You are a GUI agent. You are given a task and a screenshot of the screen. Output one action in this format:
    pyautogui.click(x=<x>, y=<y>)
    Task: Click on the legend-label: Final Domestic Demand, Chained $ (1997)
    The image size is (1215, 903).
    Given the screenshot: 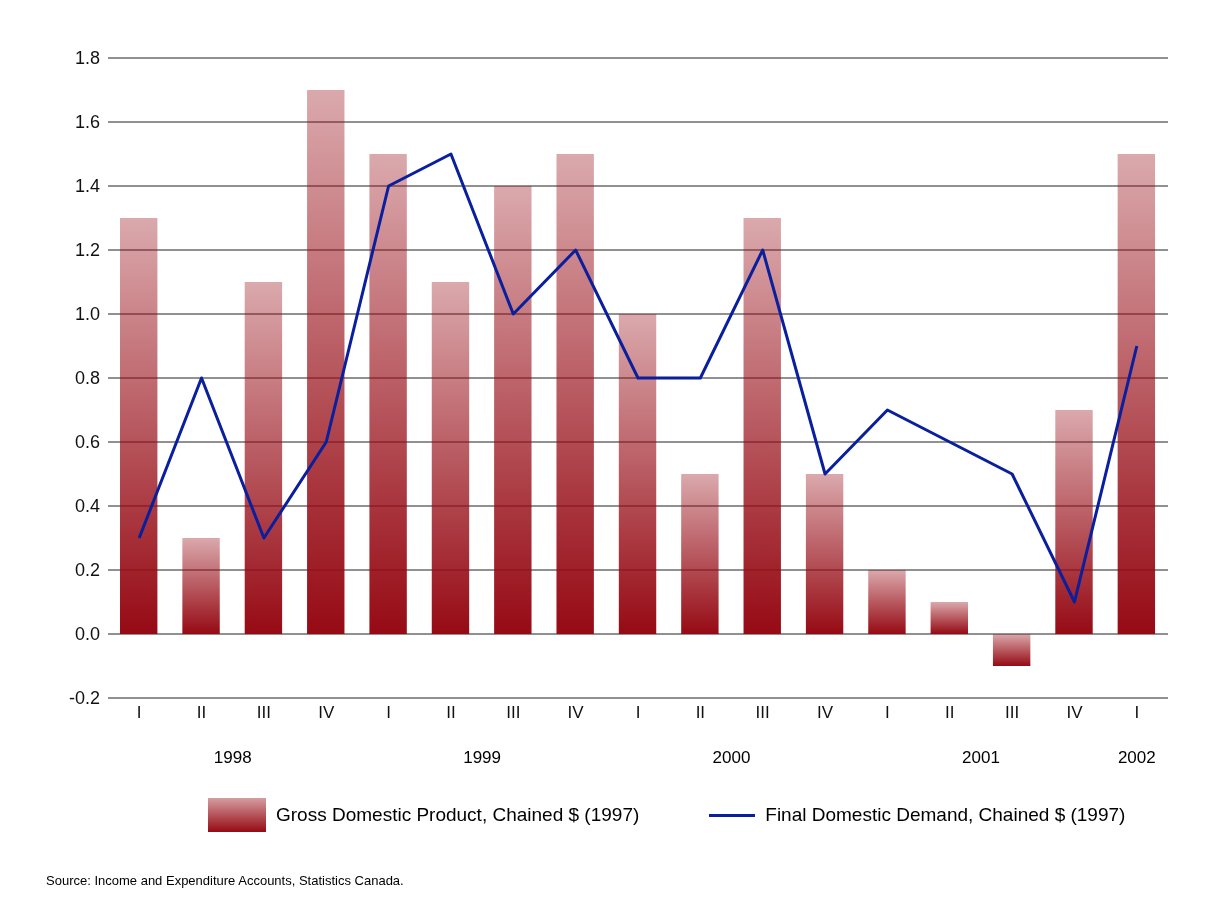 What is the action you would take?
    pyautogui.click(x=945, y=815)
    